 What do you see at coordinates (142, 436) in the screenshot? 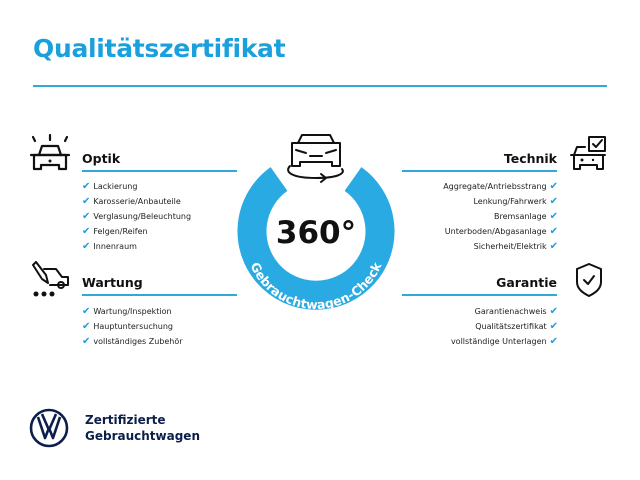
I see `brand-line-2: Gebrauchtwagen` at bounding box center [142, 436].